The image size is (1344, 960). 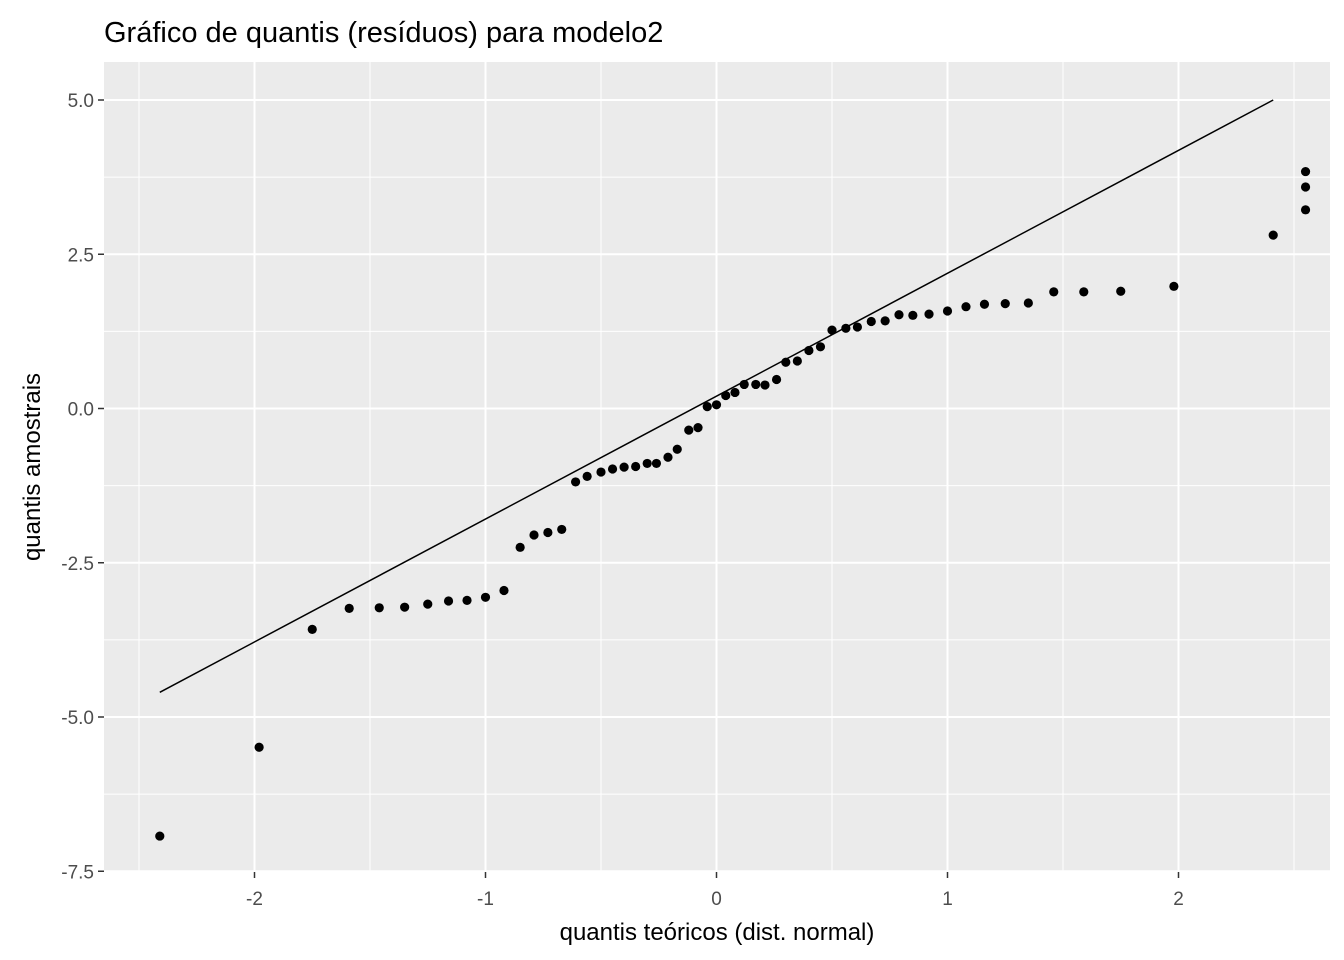 I want to click on y-tick-label: -7.5, so click(x=77, y=872).